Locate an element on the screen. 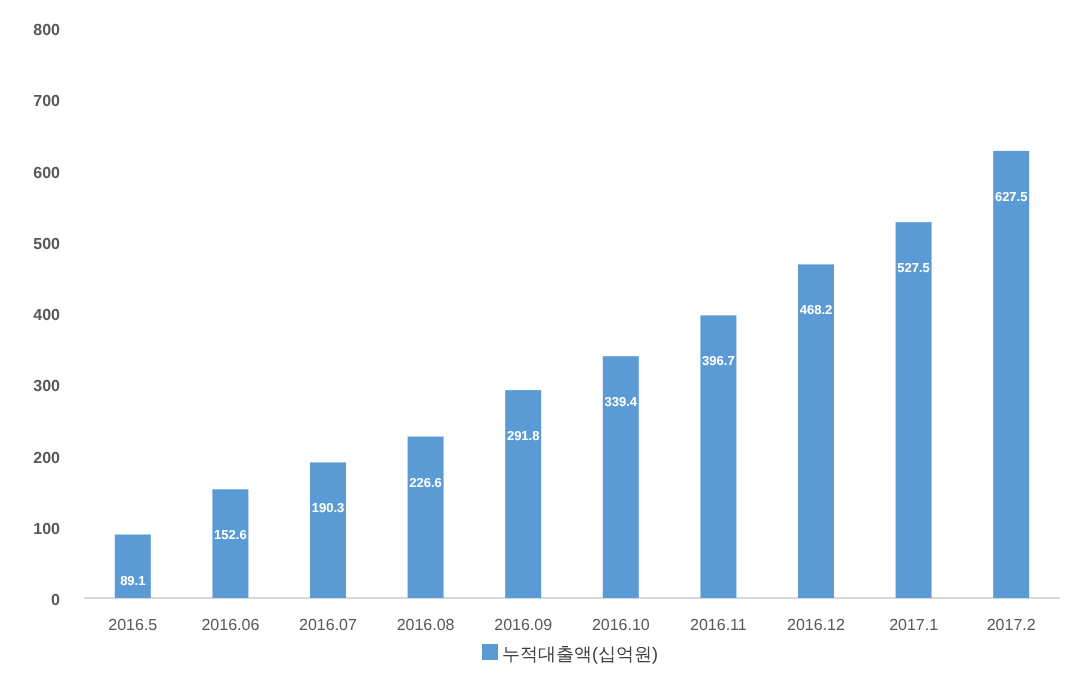 The height and width of the screenshot is (690, 1080). legend-label: 누적대출액(십억원) is located at coordinates (580, 654).